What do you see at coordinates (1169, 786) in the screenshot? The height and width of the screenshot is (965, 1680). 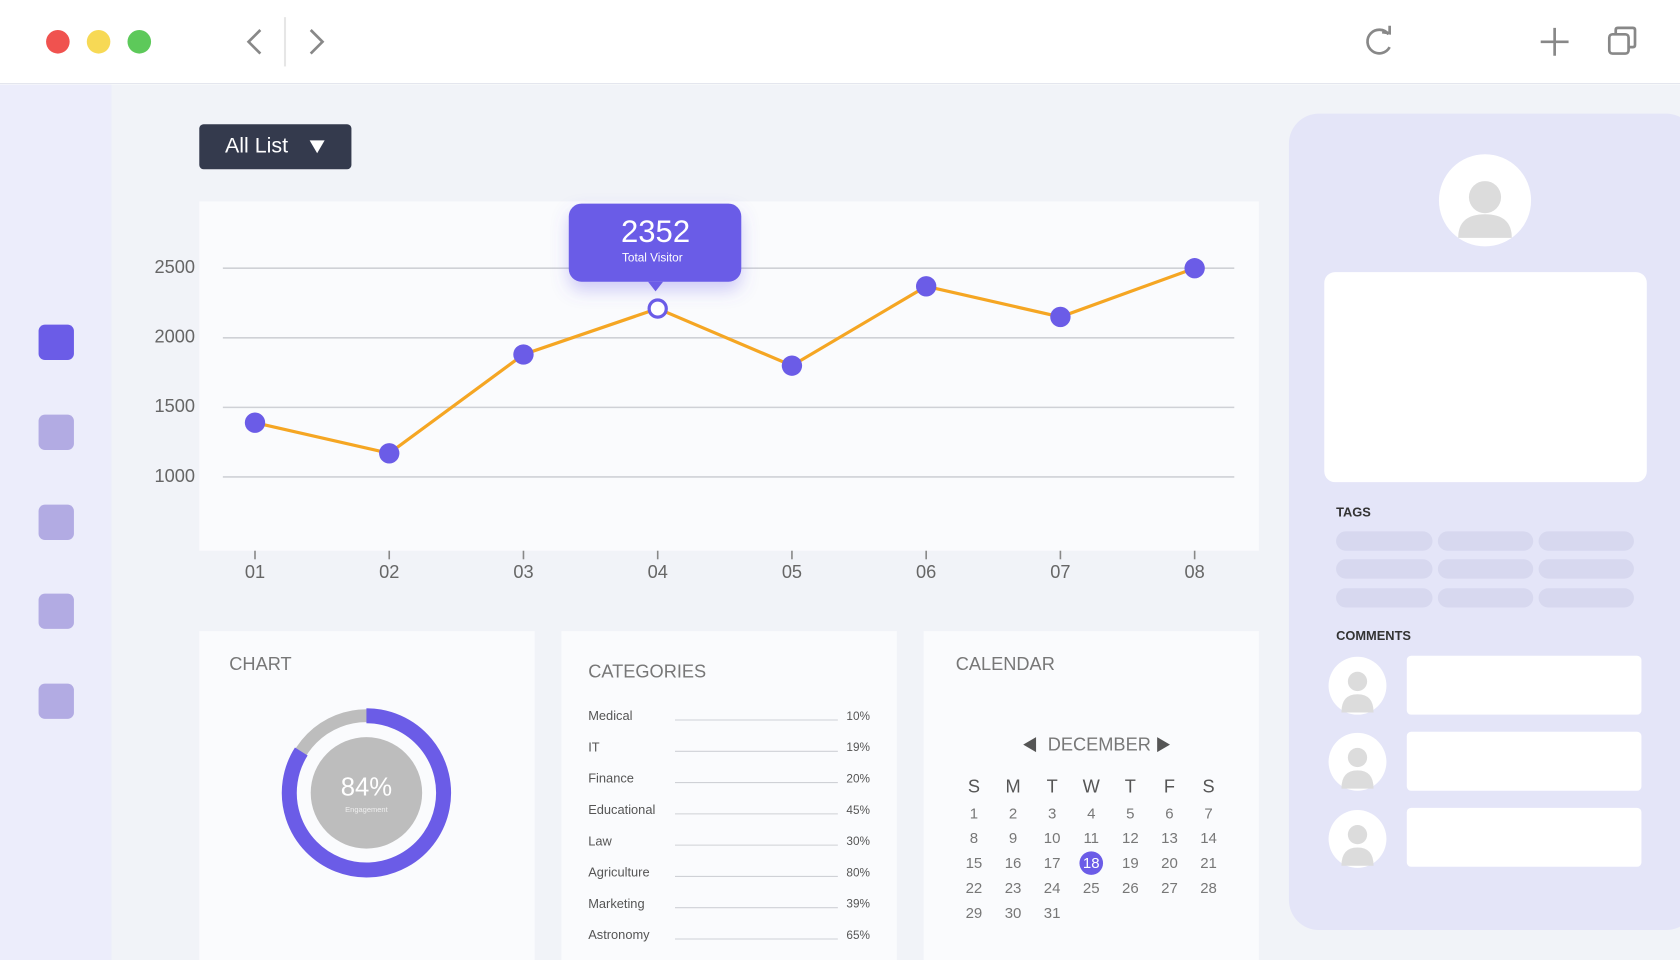 I see `weekday: F` at bounding box center [1169, 786].